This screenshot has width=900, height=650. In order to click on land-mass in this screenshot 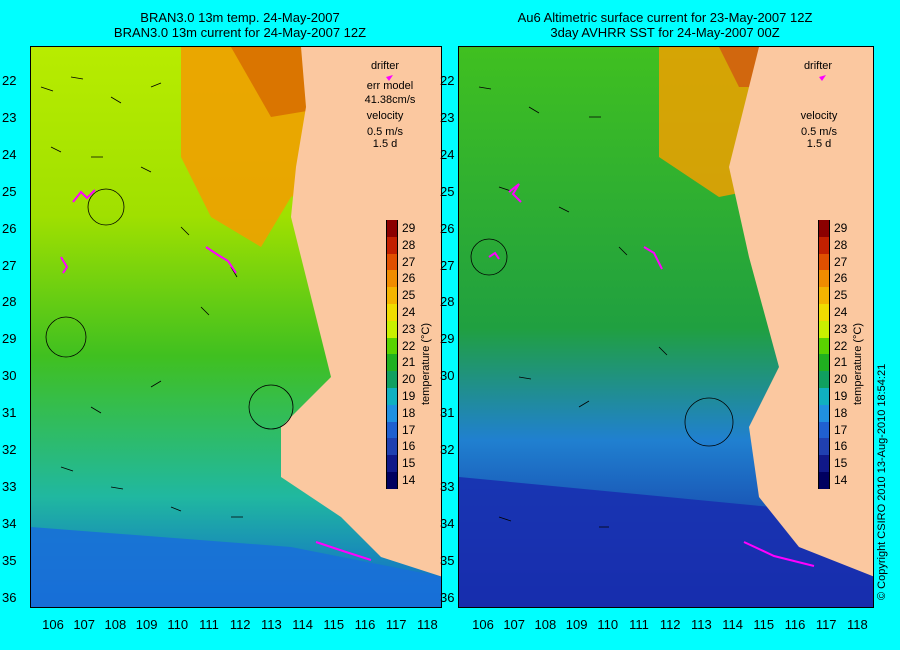, I will do `click(361, 312)`.